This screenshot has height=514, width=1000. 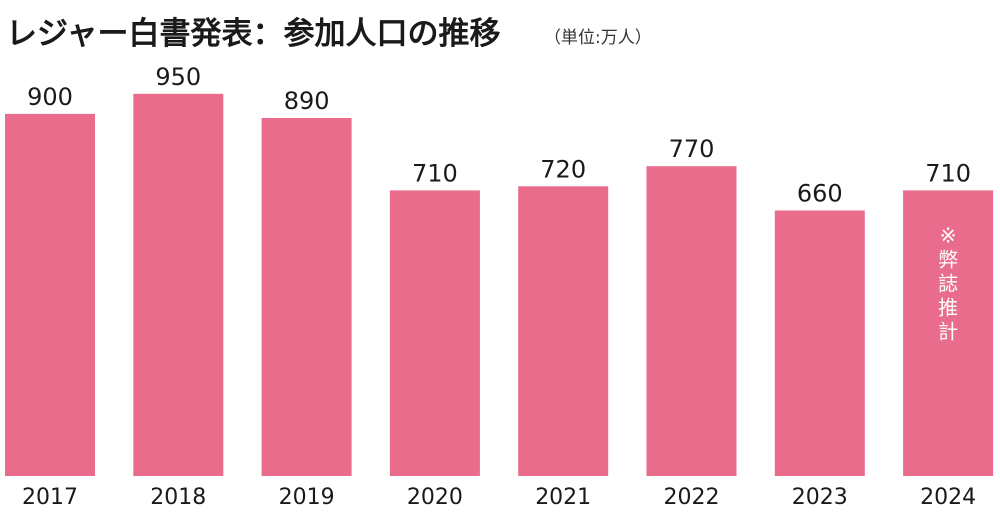 I want to click on bar-2024, so click(x=948, y=333).